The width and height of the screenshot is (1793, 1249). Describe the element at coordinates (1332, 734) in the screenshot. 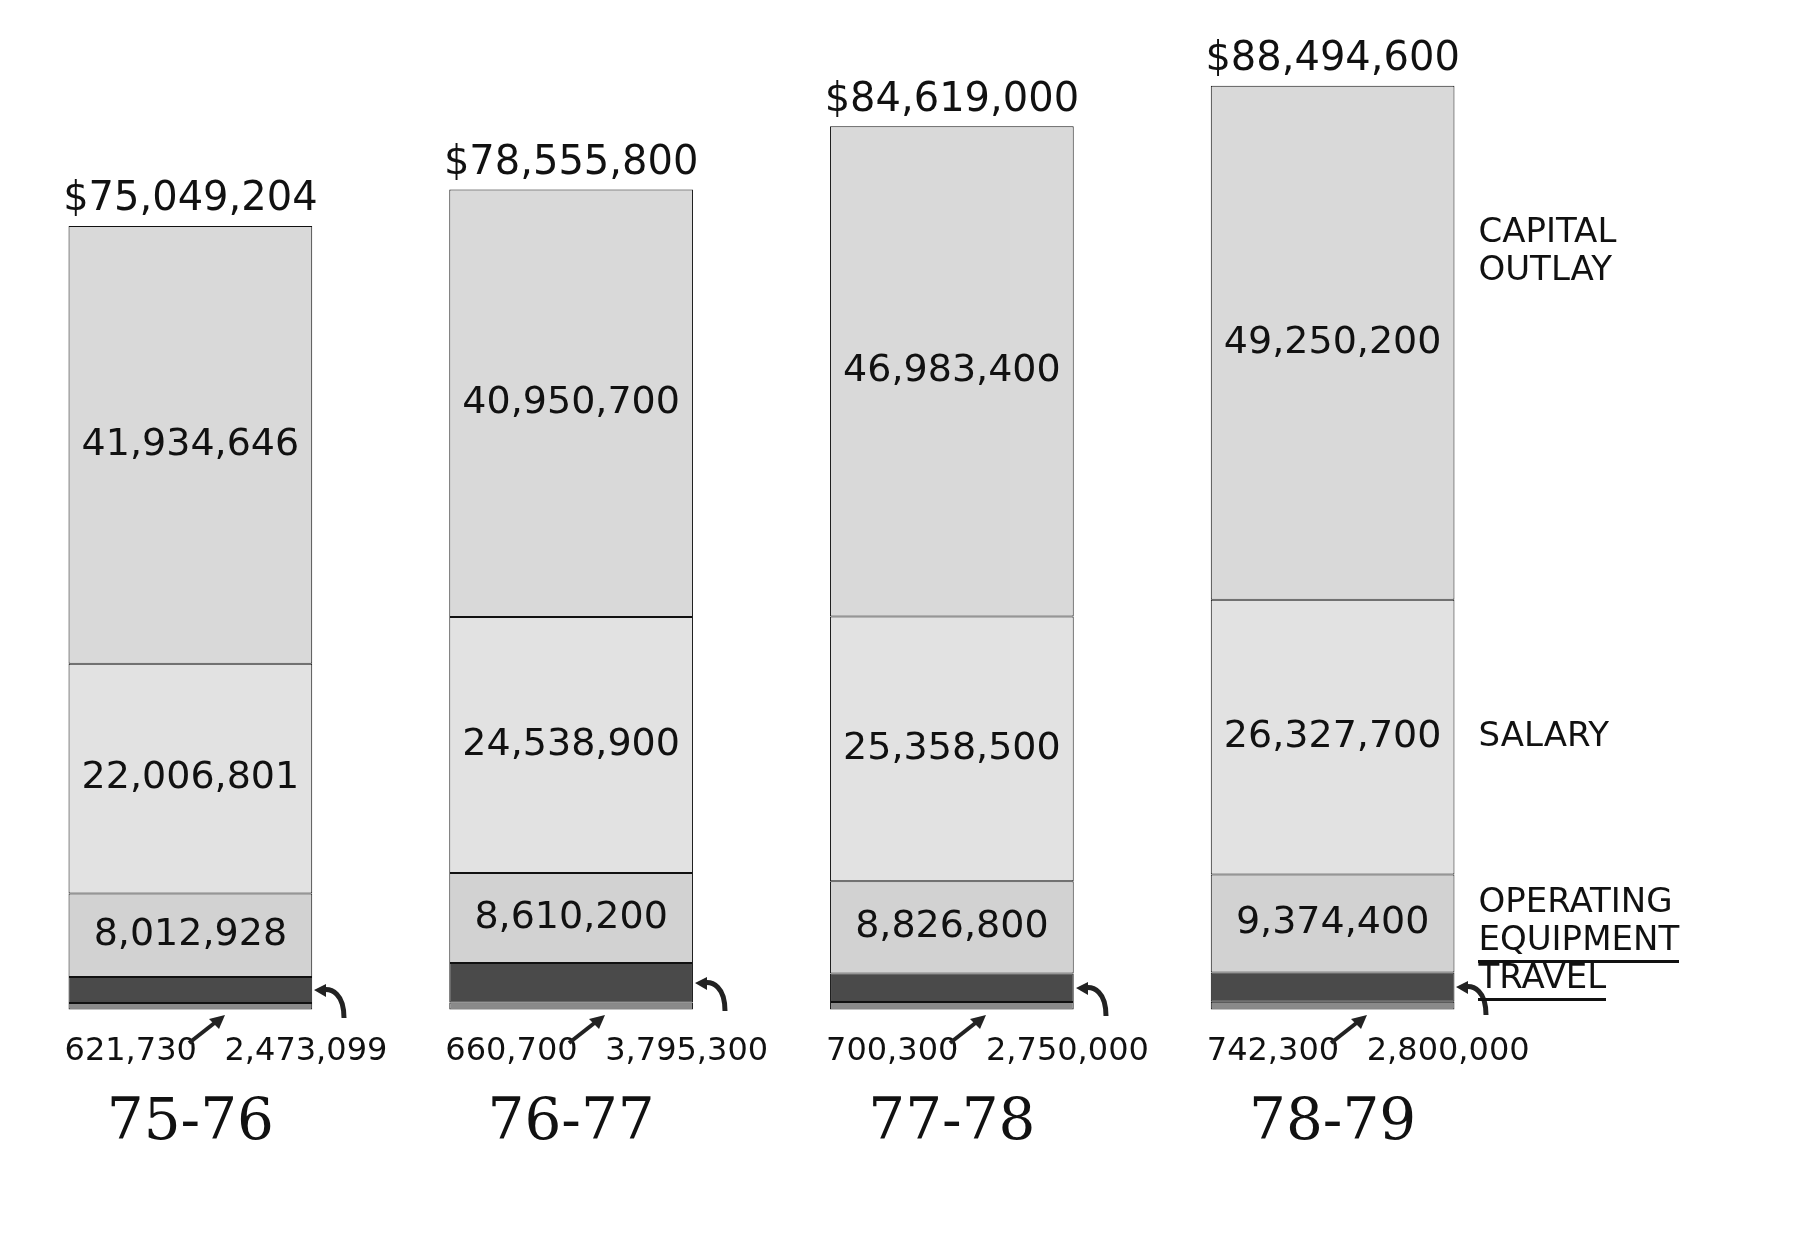

I see `data-label: 26,327,700` at that location.